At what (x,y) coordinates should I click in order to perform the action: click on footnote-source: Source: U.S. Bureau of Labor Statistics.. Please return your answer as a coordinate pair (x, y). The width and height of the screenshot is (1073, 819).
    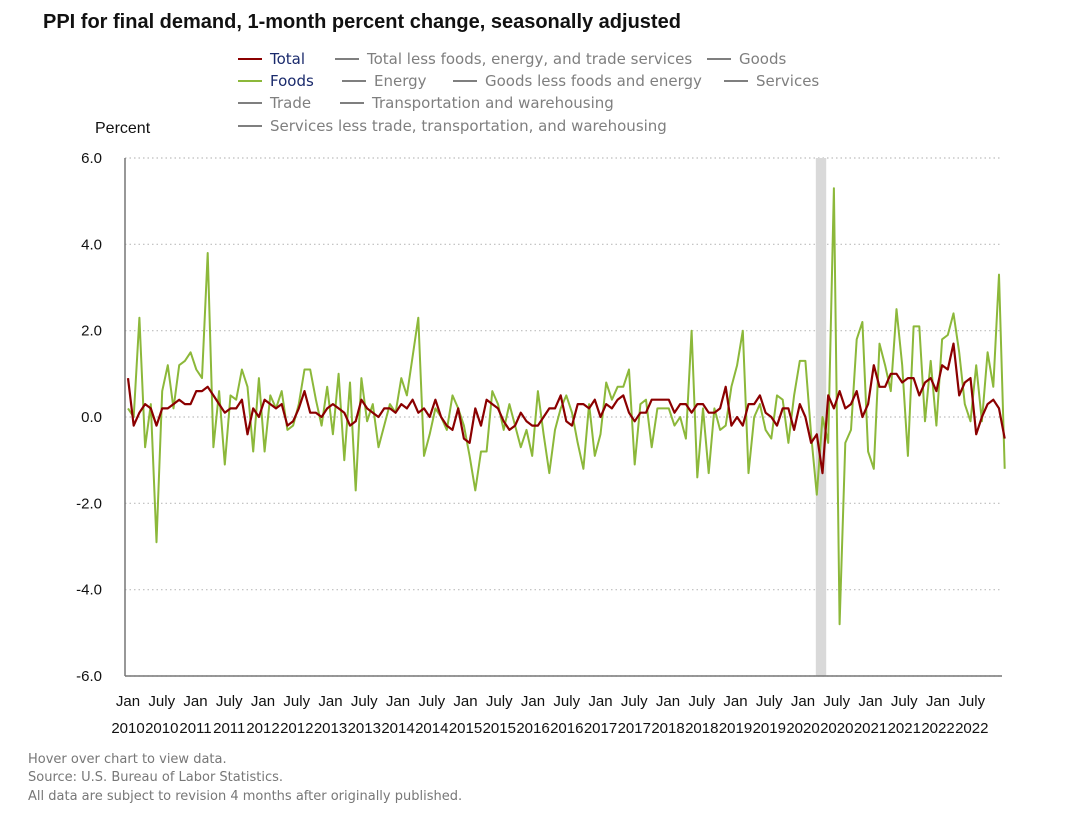
    Looking at the image, I should click on (155, 777).